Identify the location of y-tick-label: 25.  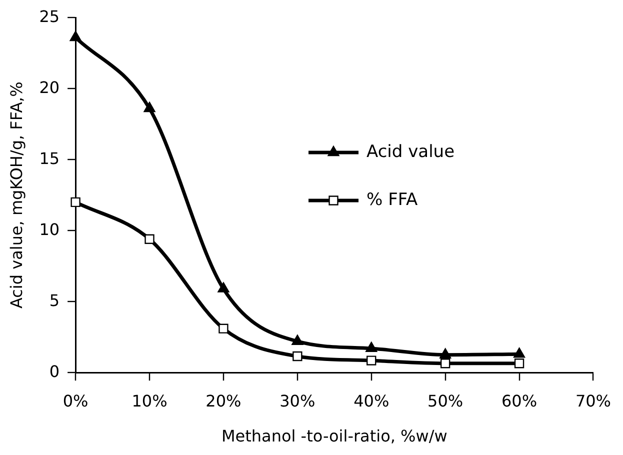
(49, 16).